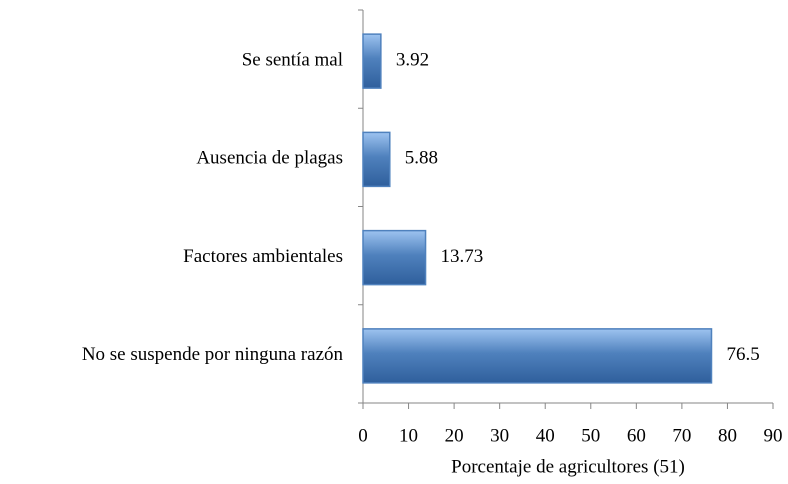 This screenshot has height=484, width=788. Describe the element at coordinates (213, 354) in the screenshot. I see `y-tick-label: No se suspende por ninguna razón` at that location.